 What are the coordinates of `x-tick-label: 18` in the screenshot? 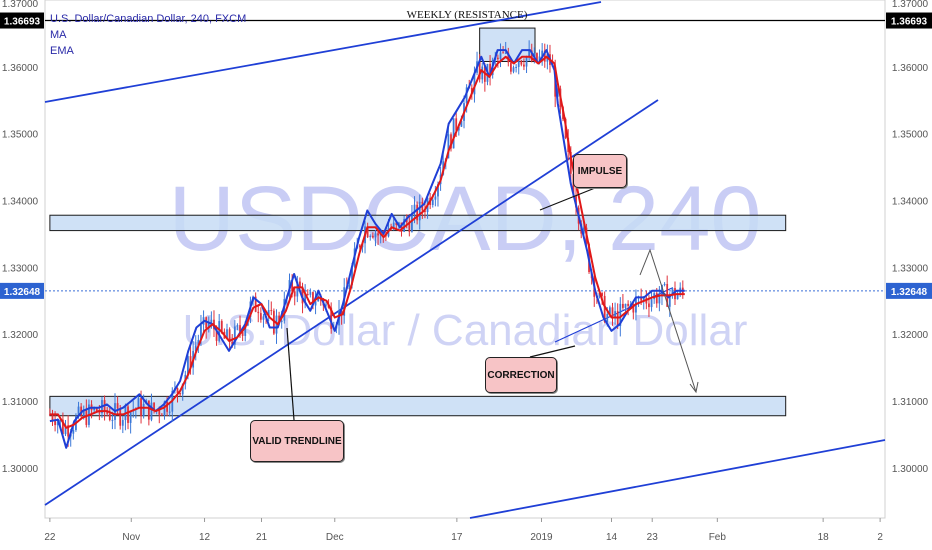 It's located at (824, 537).